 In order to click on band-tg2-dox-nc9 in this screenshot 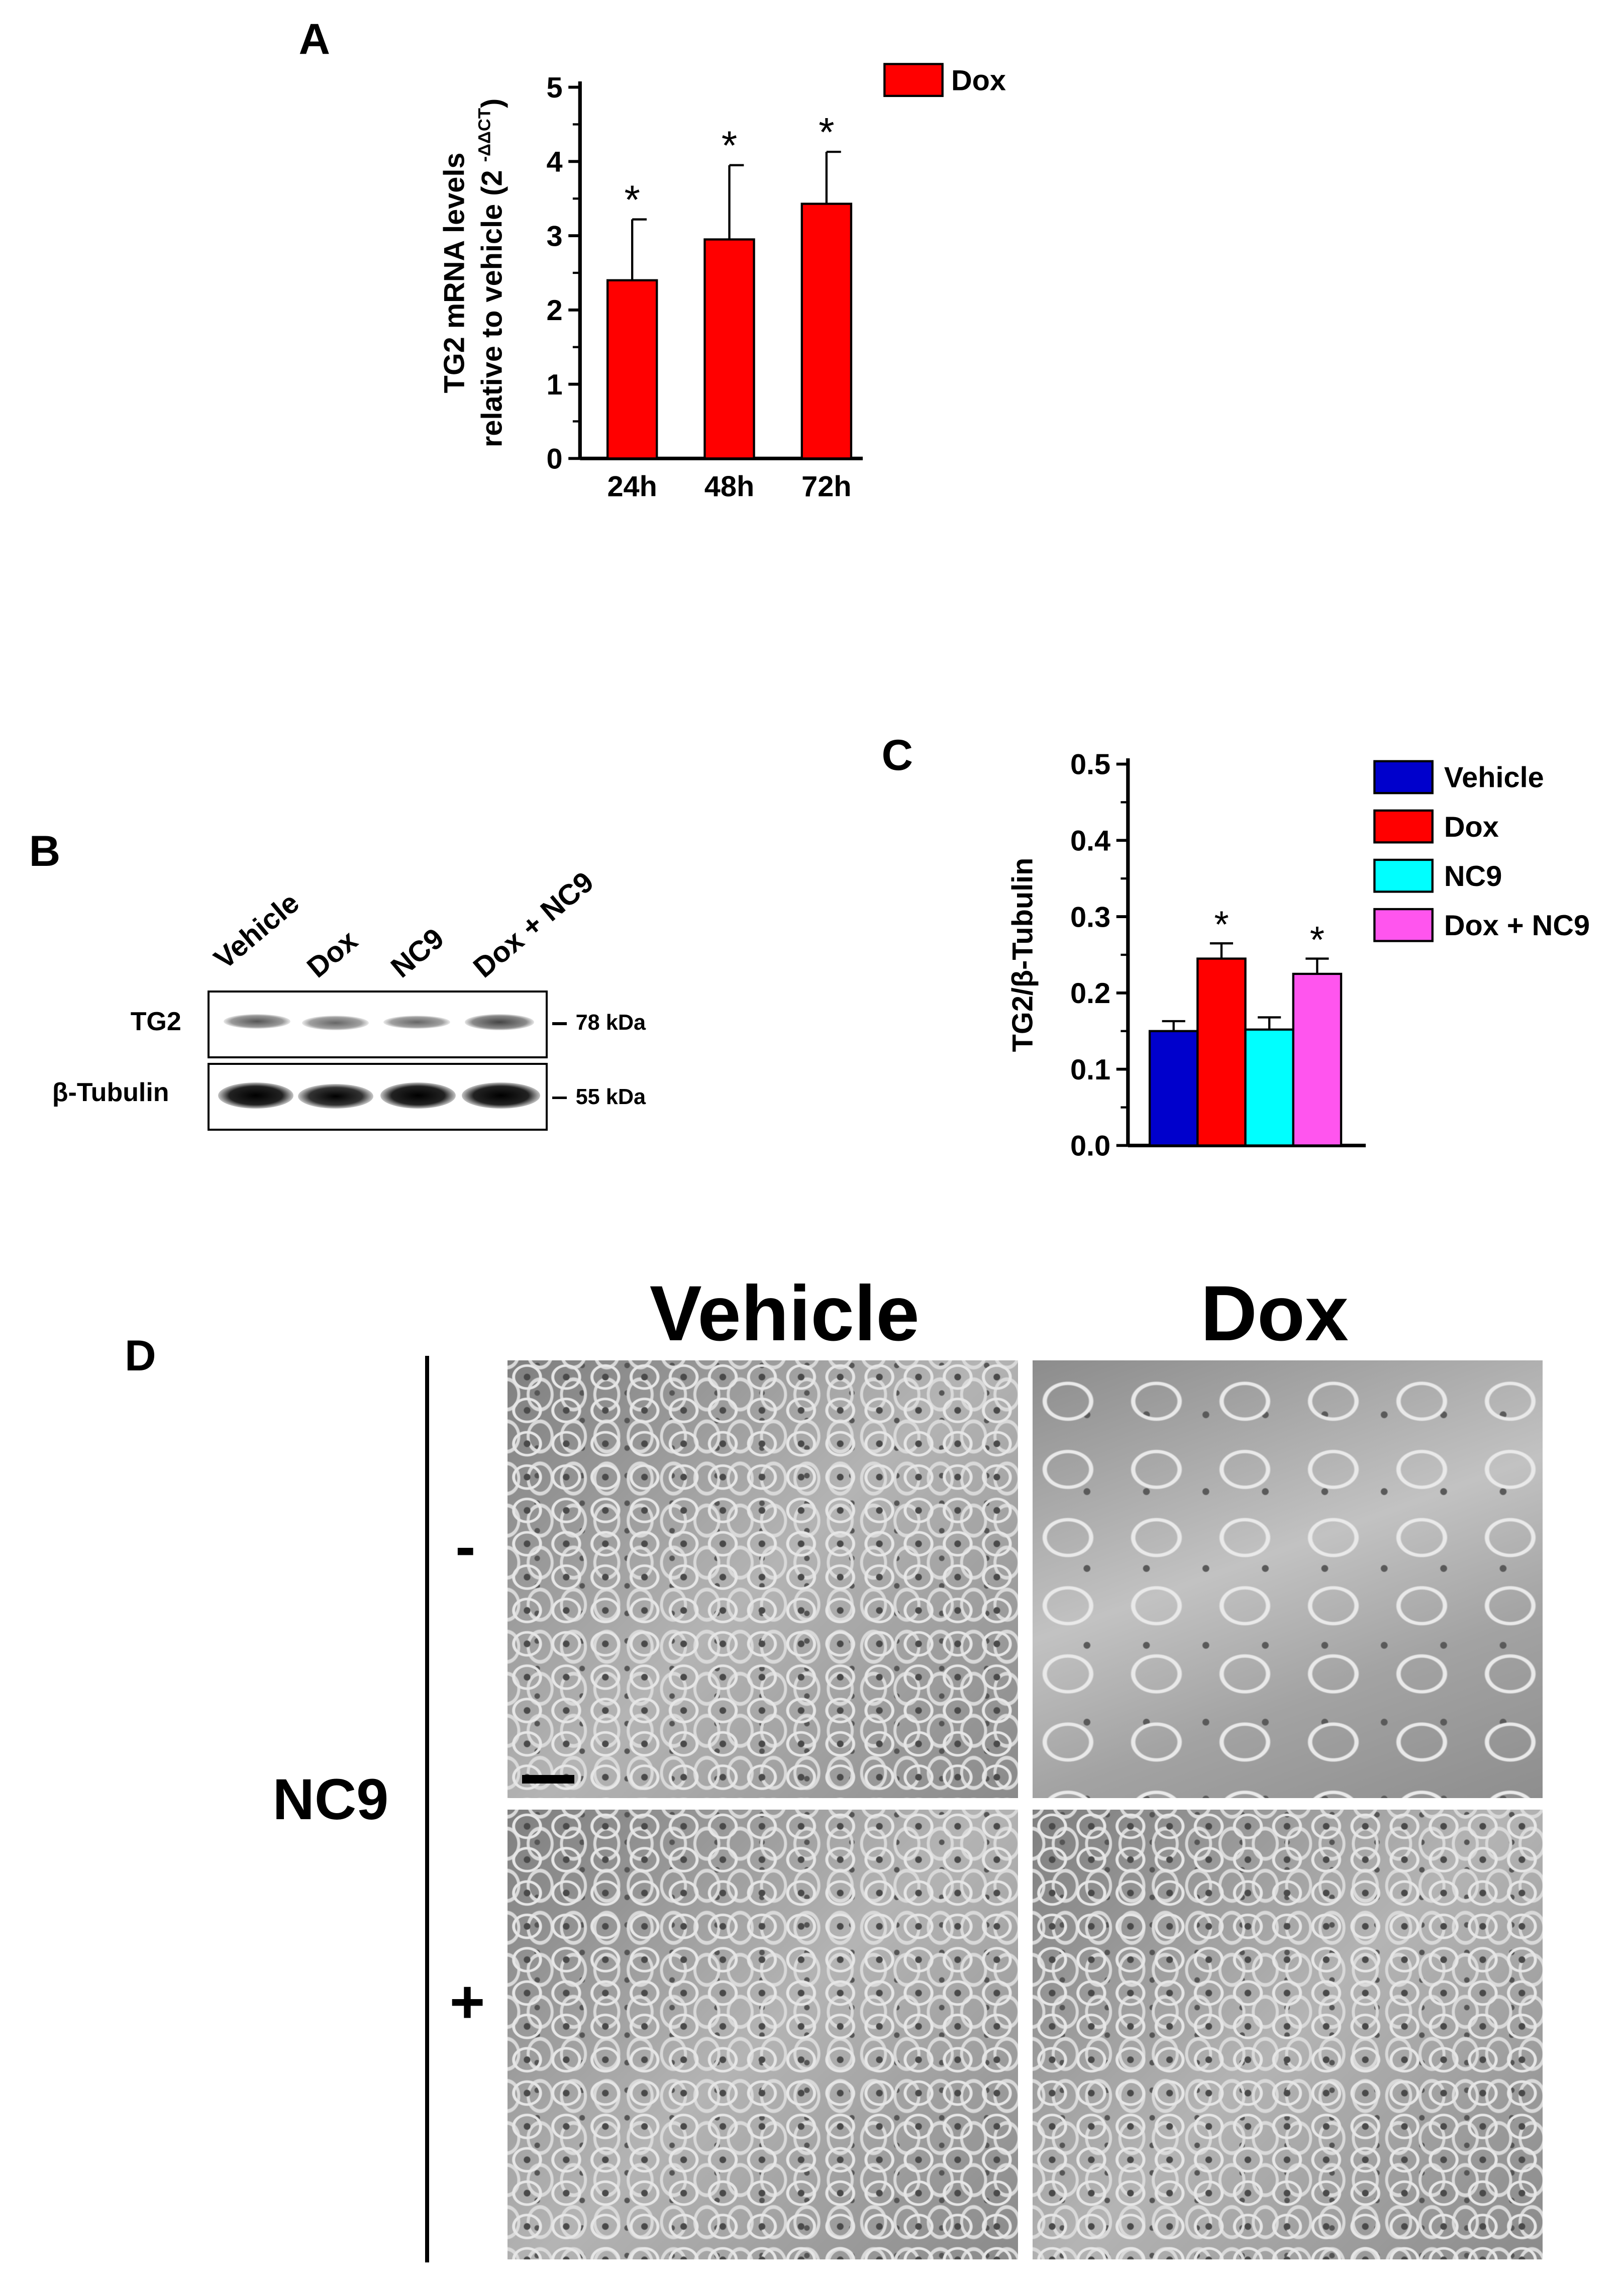, I will do `click(499, 1022)`.